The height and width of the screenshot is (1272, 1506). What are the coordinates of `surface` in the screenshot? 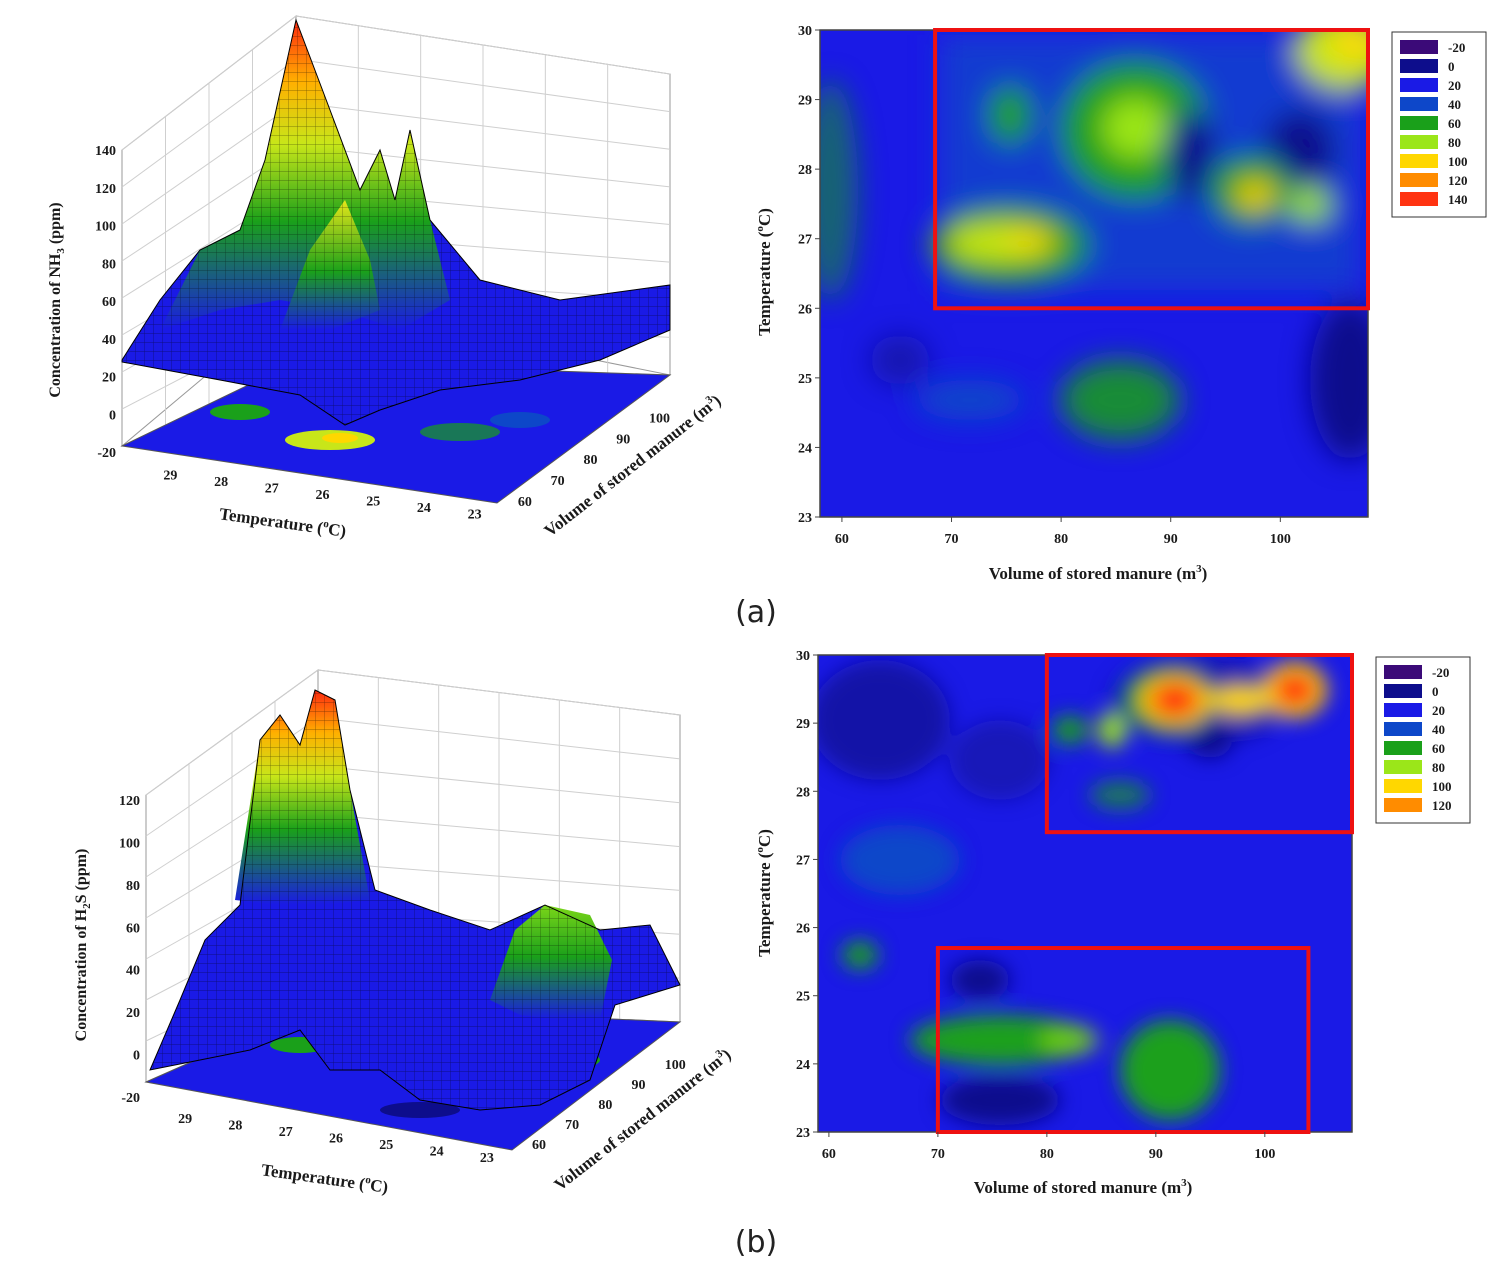 It's located at (396, 222).